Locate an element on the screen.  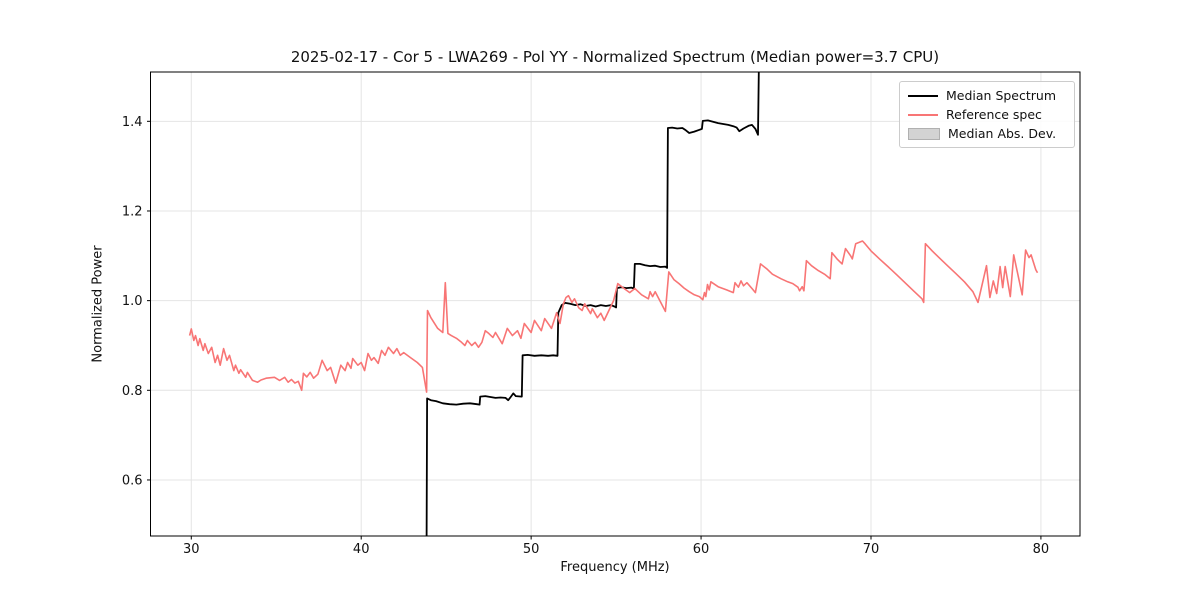
x-tick-label: 40 is located at coordinates (361, 549).